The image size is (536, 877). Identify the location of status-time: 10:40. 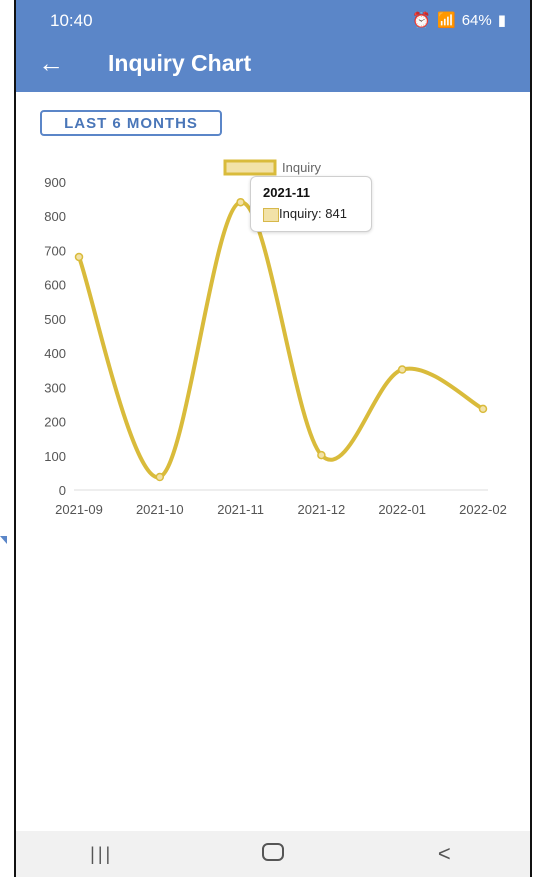
(71, 20).